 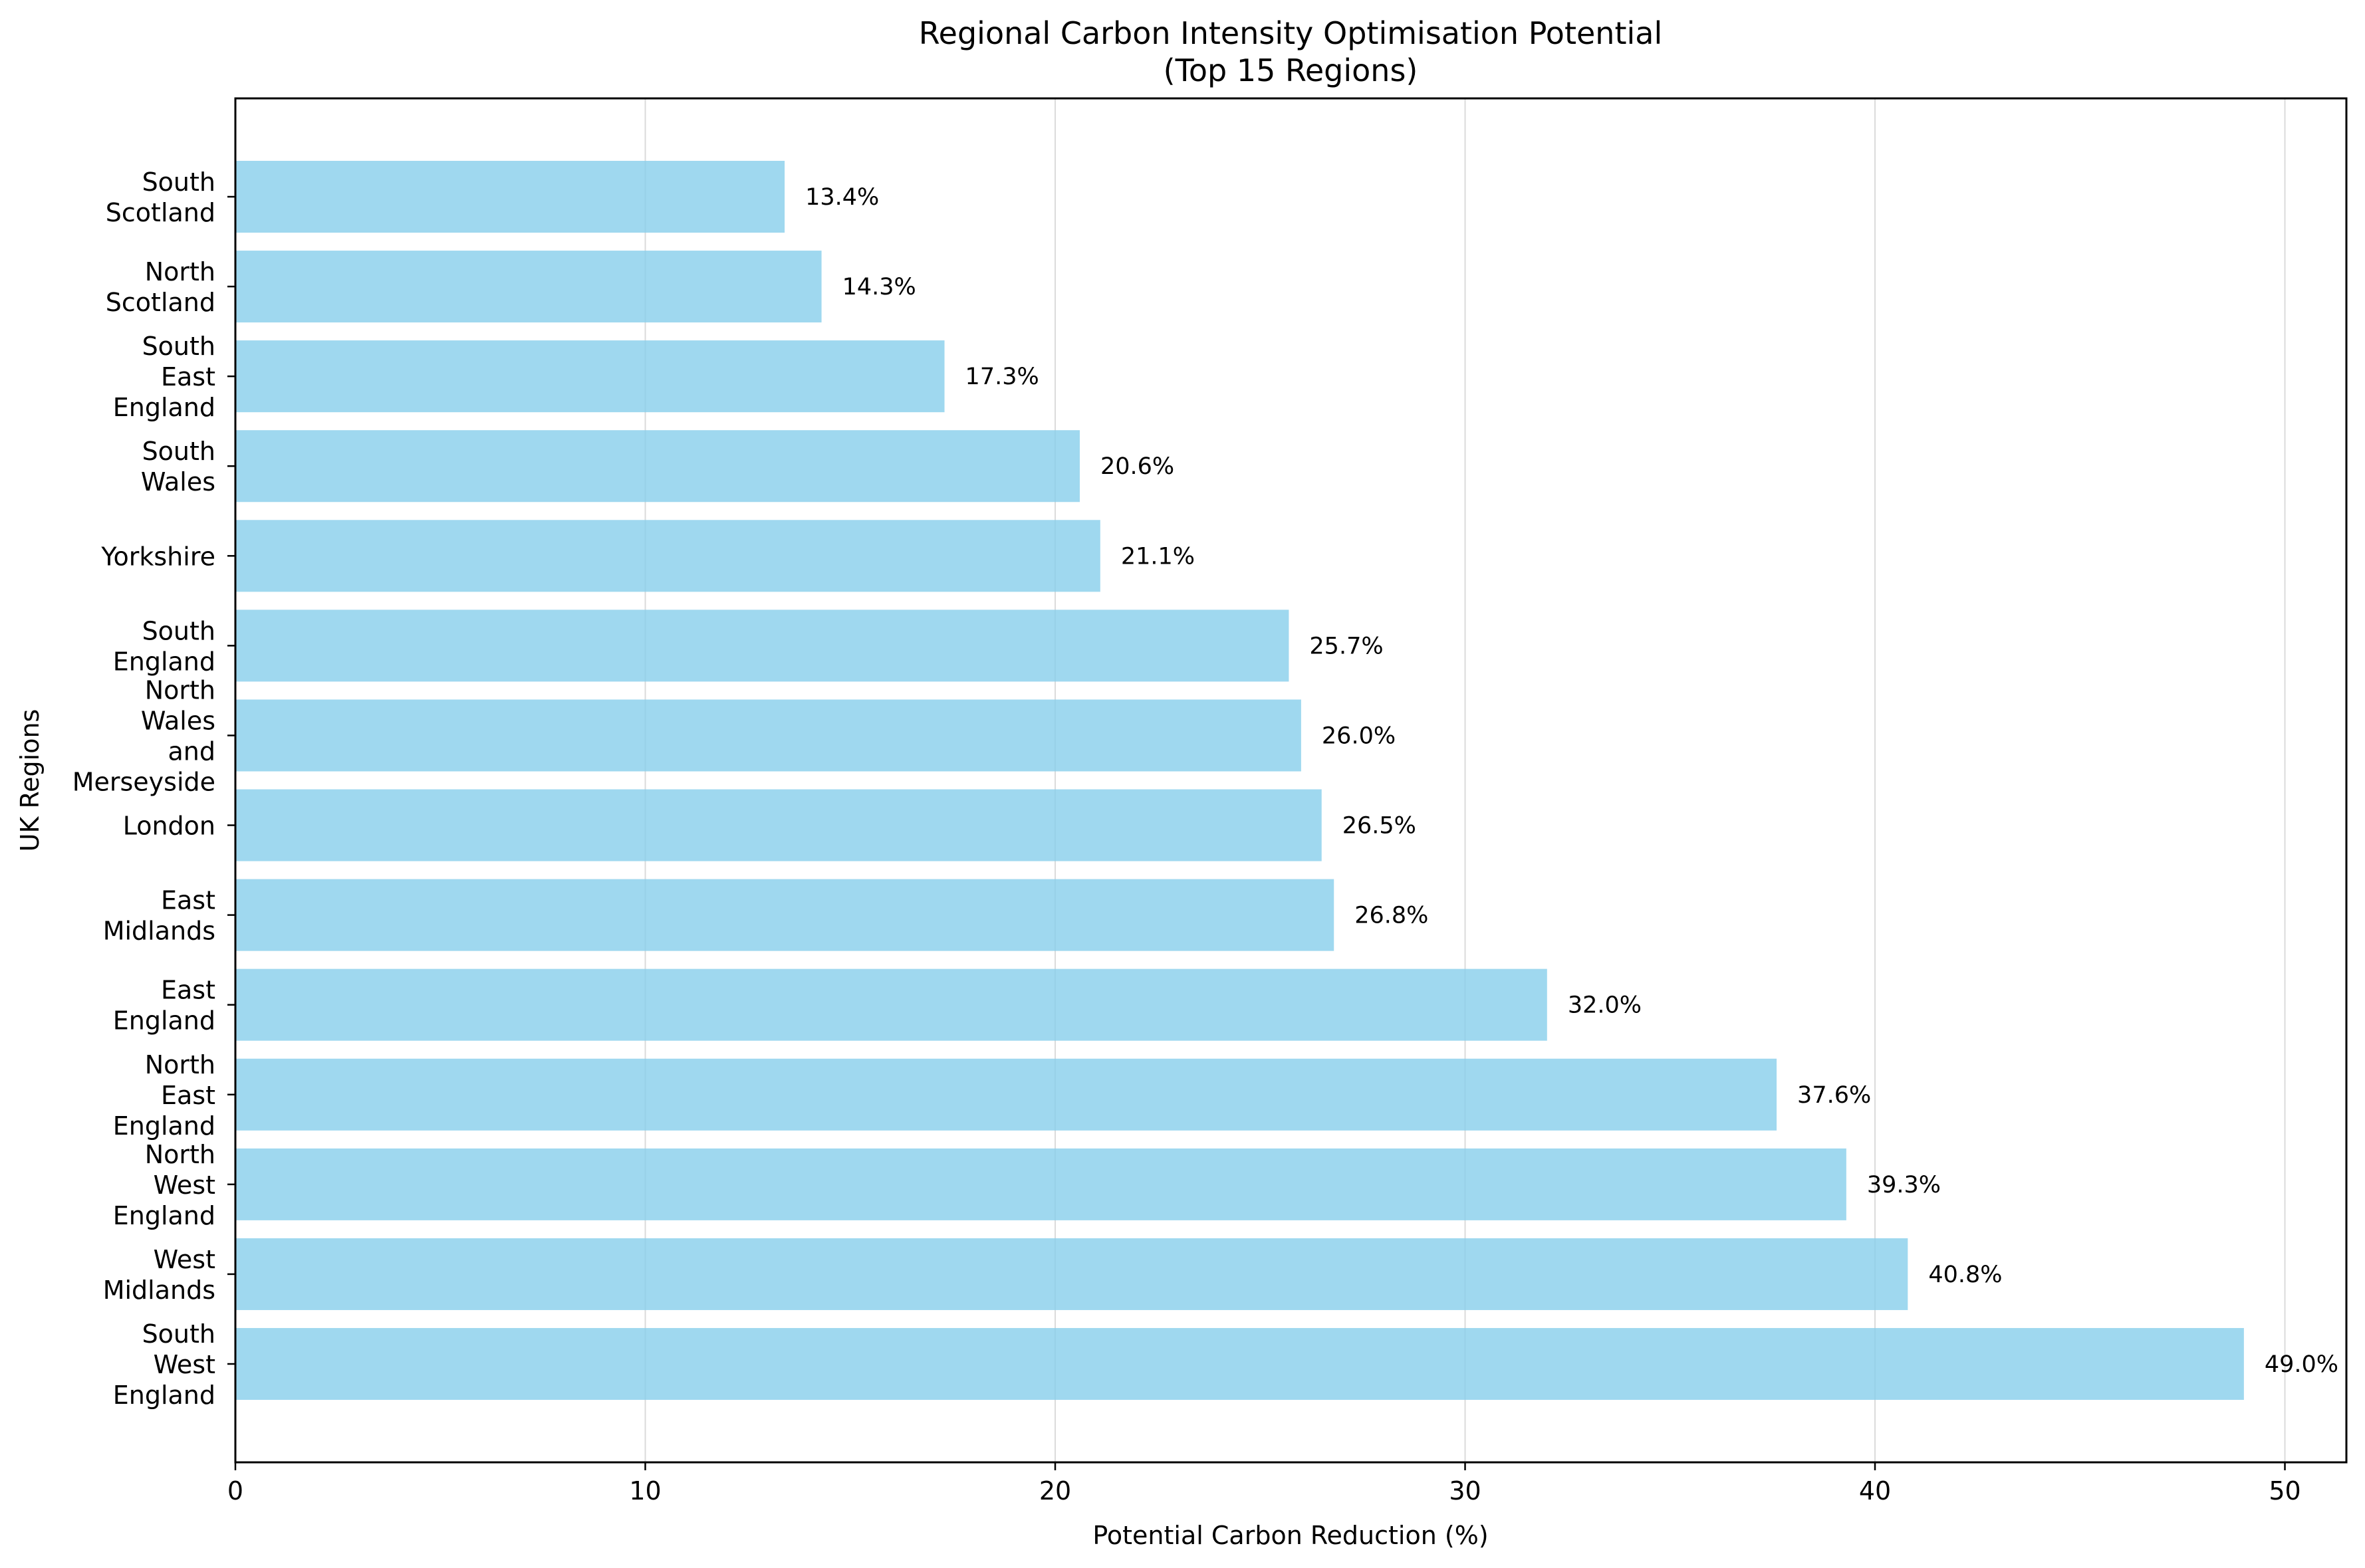 I want to click on bar-value-label: 26.8%, so click(x=1391, y=916).